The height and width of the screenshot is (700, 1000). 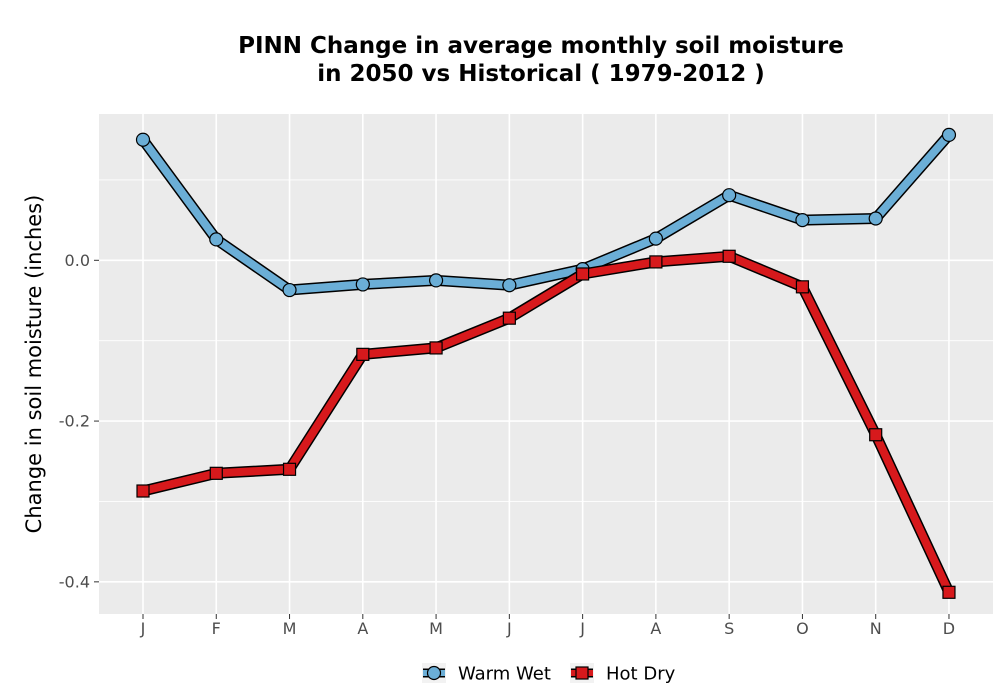 I want to click on legend-item: Hot Dry, so click(x=623, y=674).